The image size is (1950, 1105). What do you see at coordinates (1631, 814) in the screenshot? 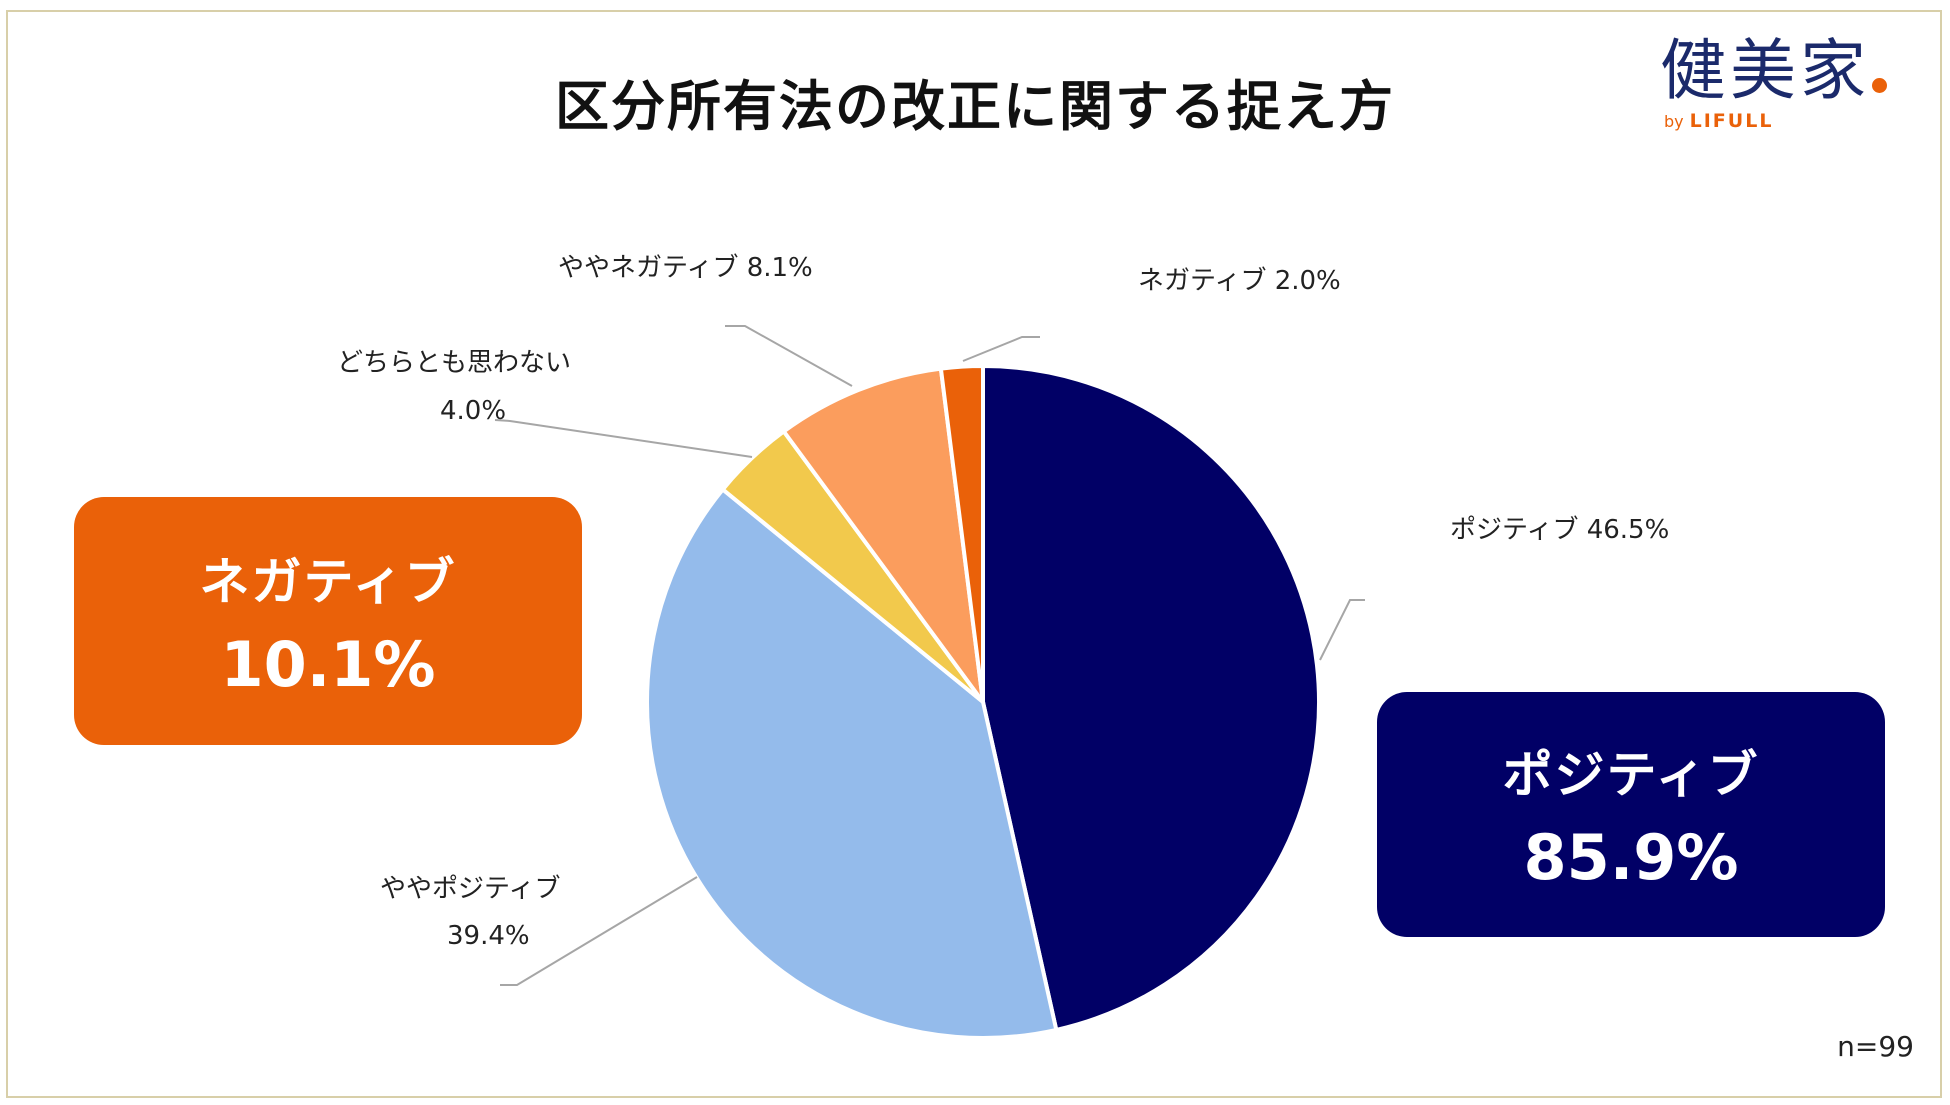
I see `positive-summary-callout: ポジティブ 85.9%` at bounding box center [1631, 814].